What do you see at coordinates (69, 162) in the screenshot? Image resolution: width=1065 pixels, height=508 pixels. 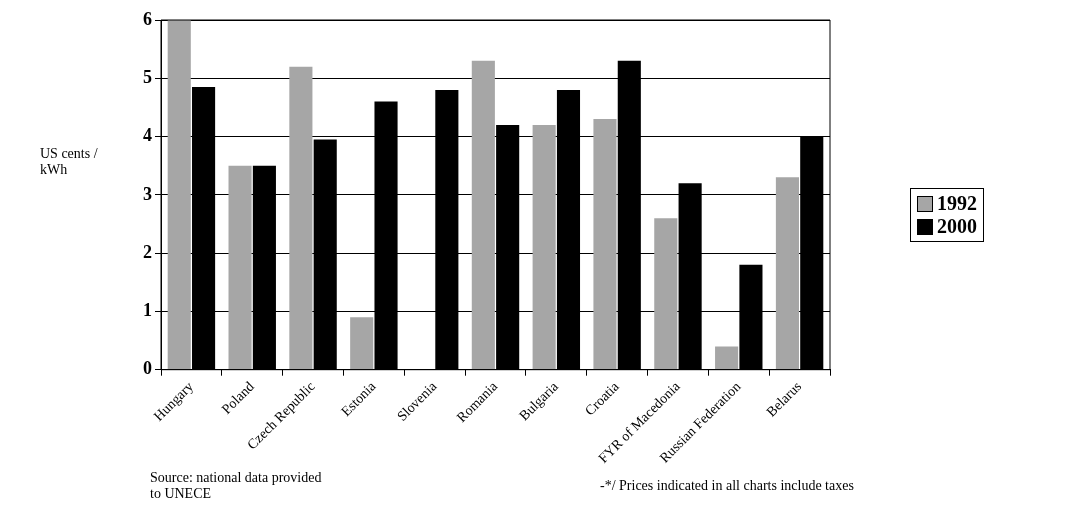 I see `y-axis-title: US cents / kWh` at bounding box center [69, 162].